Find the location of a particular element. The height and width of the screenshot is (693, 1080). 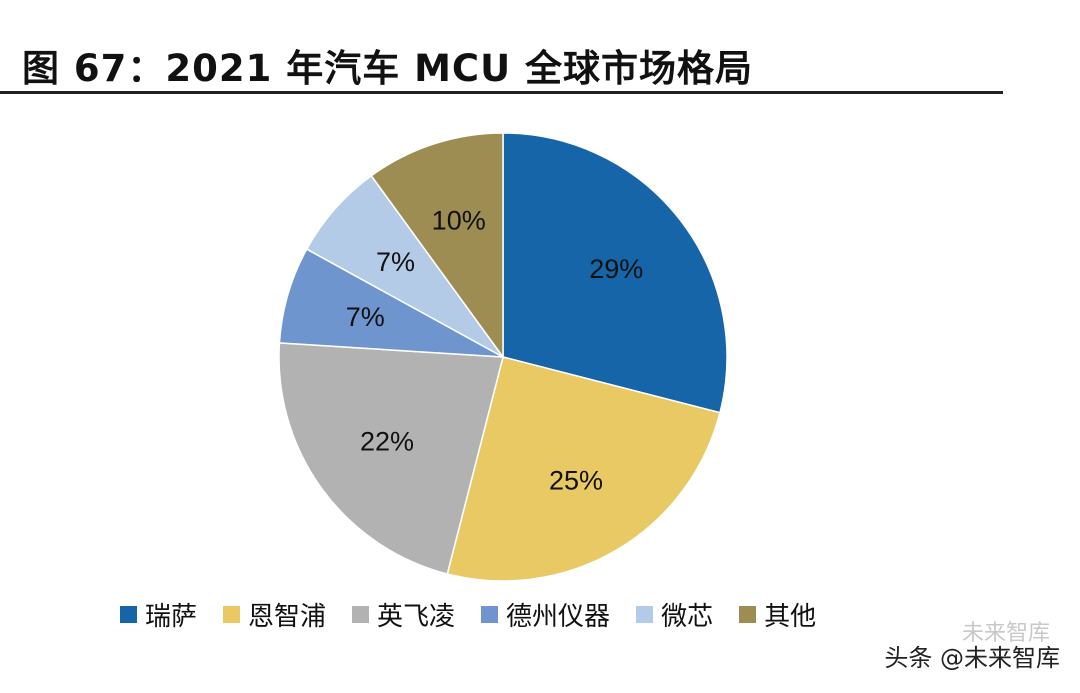

legend-item-ti: 德州仪器 is located at coordinates (545, 614).